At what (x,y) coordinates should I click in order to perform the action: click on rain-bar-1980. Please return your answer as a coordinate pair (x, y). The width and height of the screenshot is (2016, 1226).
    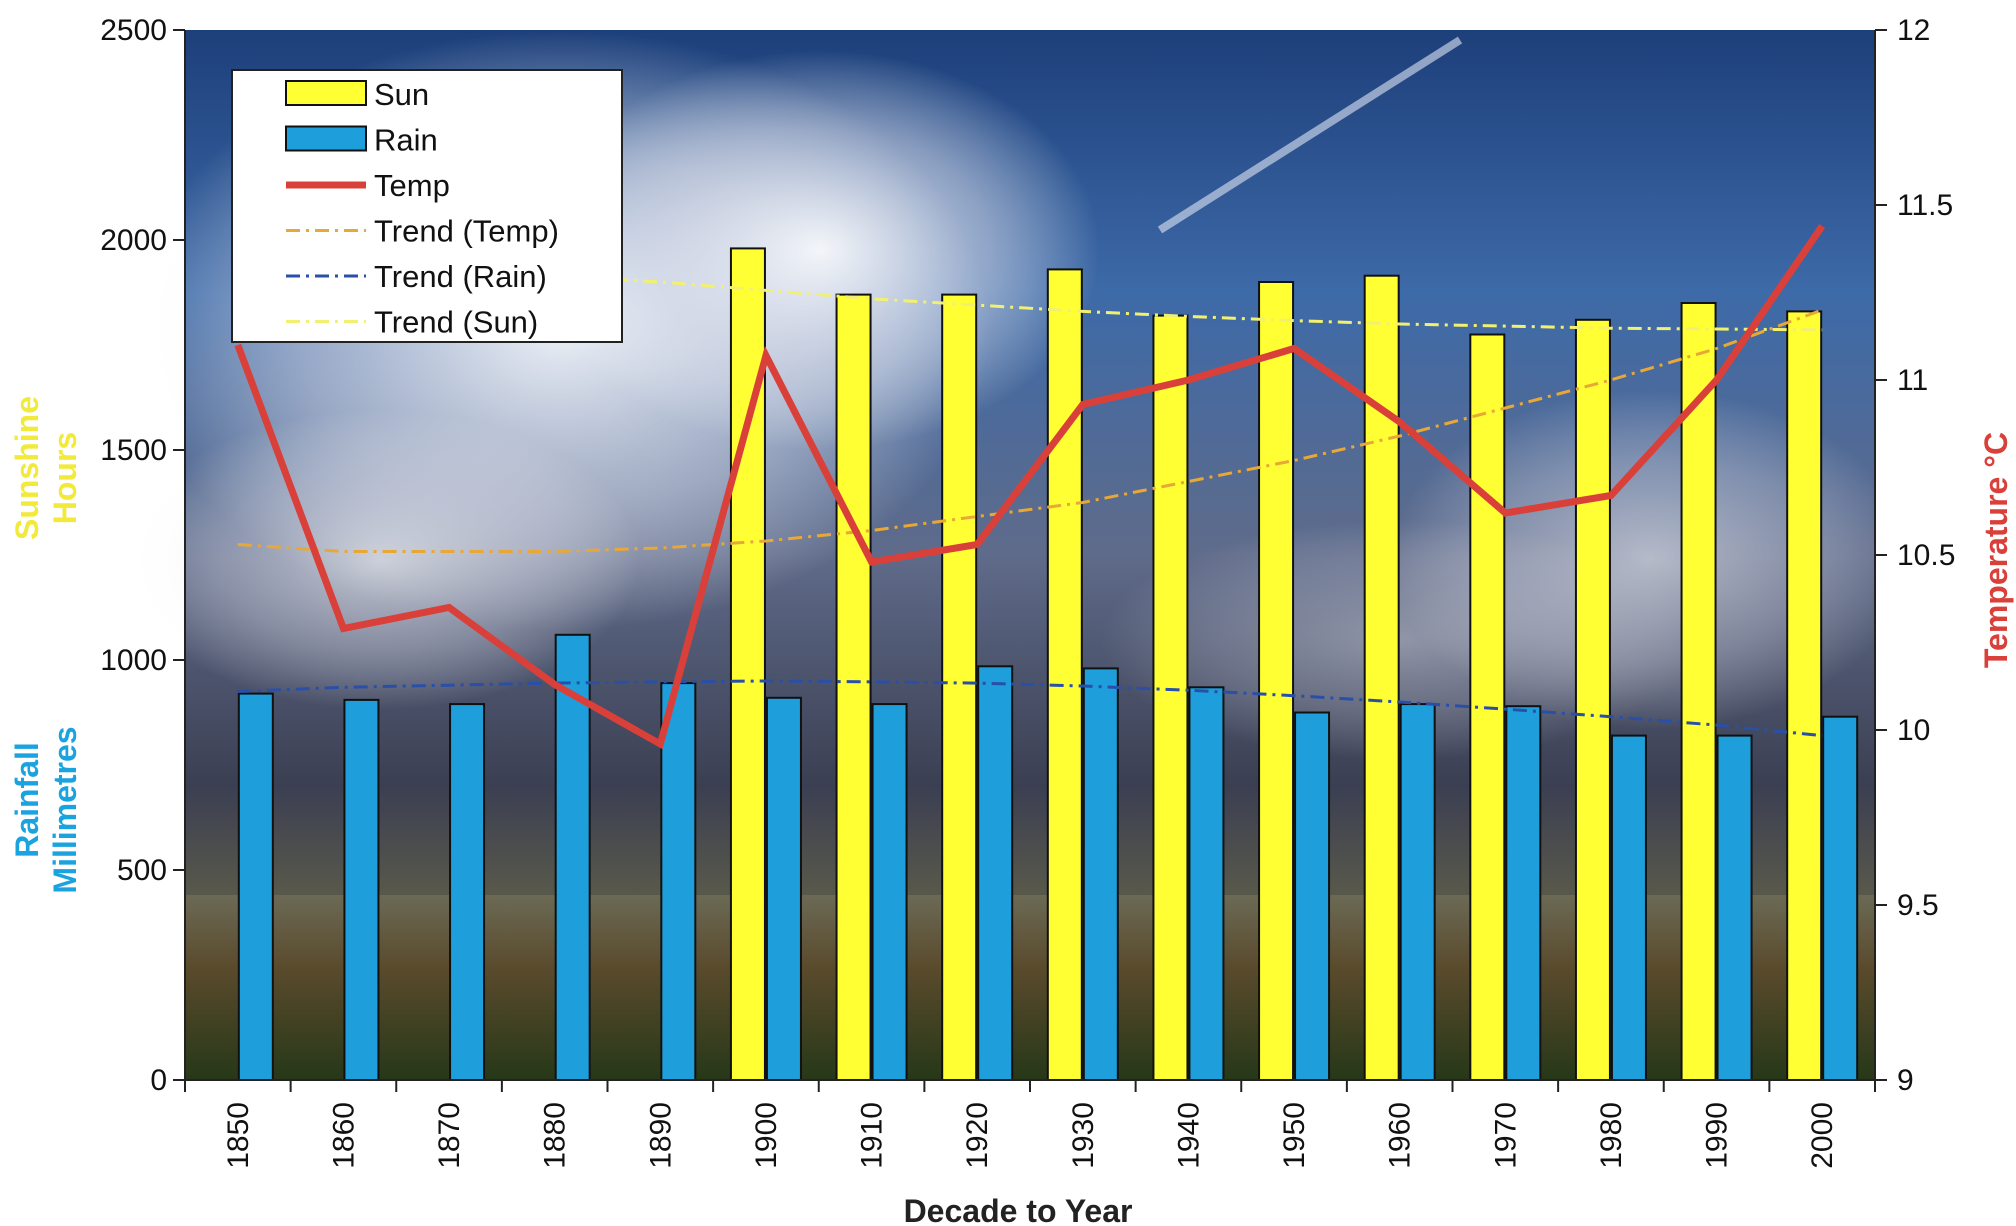
    Looking at the image, I should click on (1628, 907).